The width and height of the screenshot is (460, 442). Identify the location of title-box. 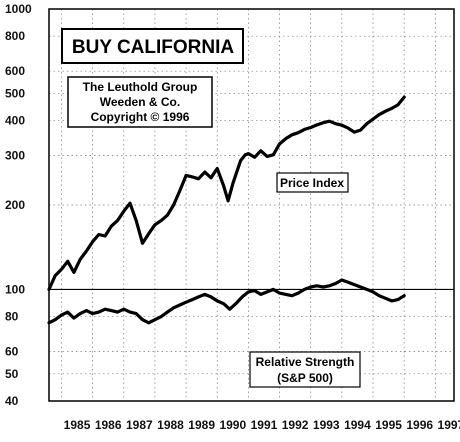
(152, 46).